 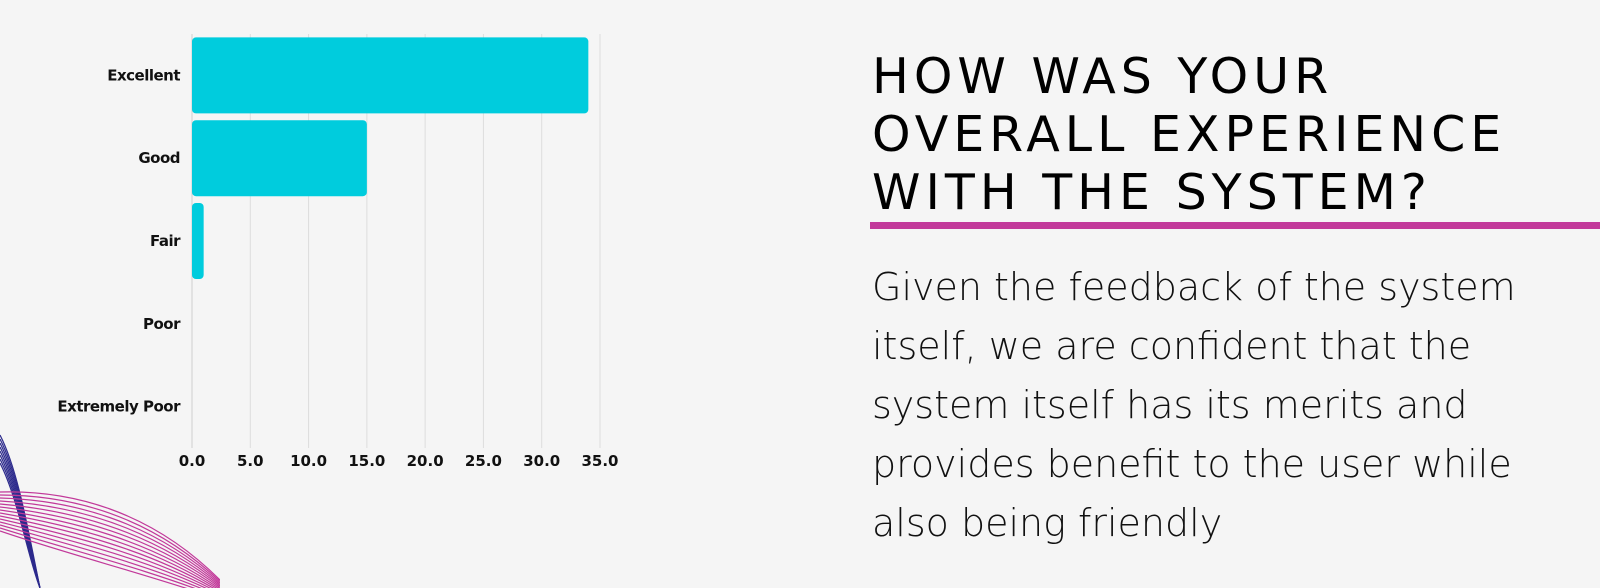 I want to click on x-tick-label-6: 30.0, so click(x=541, y=461).